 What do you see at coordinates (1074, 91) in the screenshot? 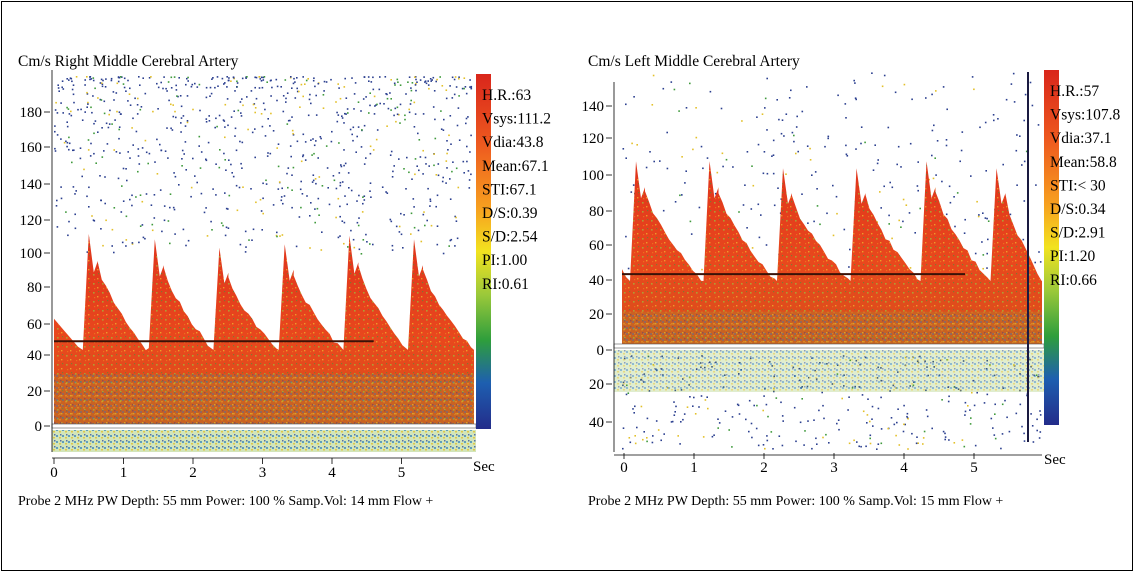
I see `stat-value: H.R.:57` at bounding box center [1074, 91].